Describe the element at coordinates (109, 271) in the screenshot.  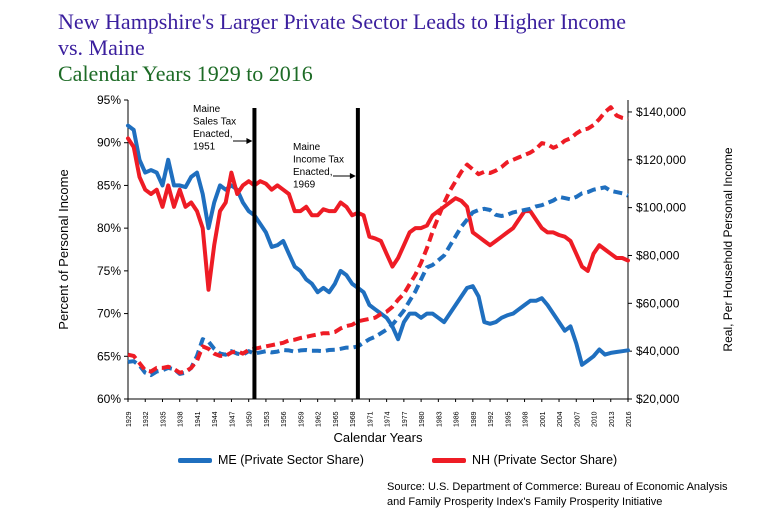
I see `y-left-tick-label: 75%` at that location.